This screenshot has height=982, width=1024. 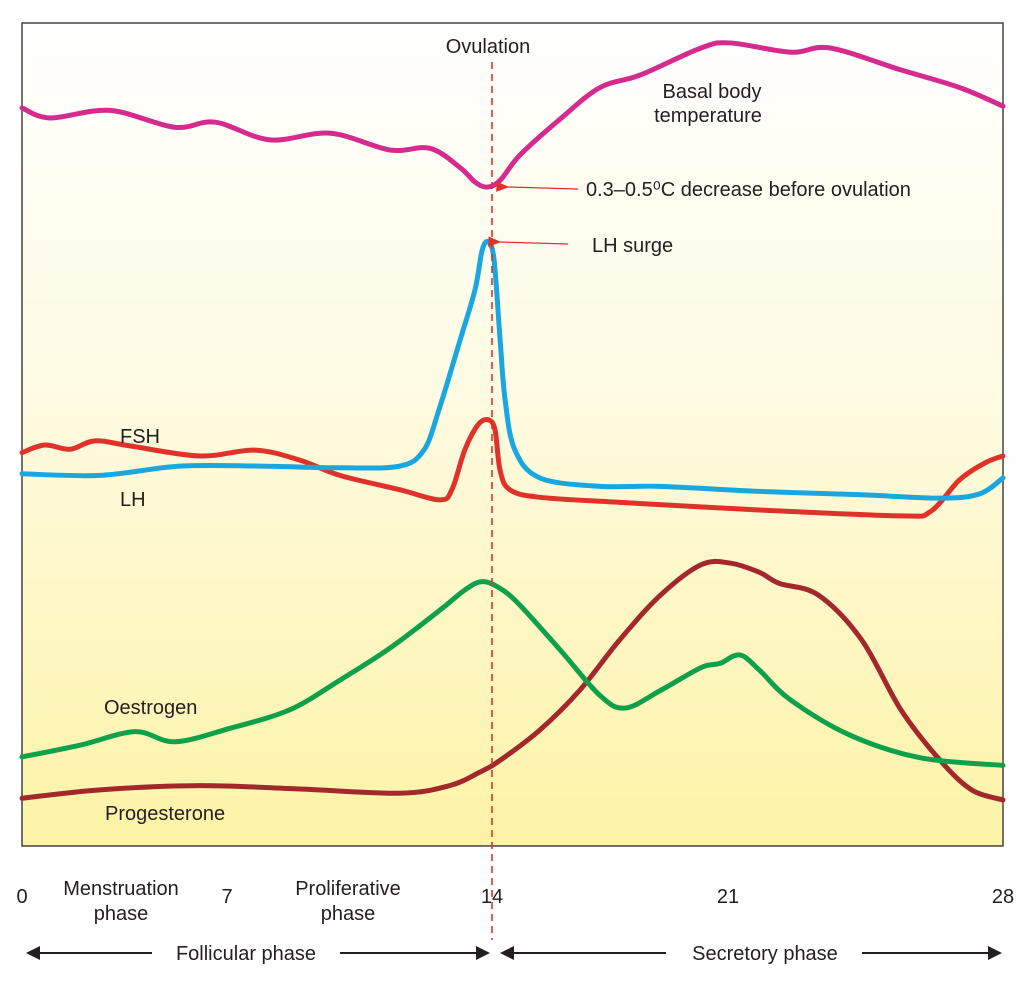 I want to click on follicular-phase-arrow, so click(x=258, y=953).